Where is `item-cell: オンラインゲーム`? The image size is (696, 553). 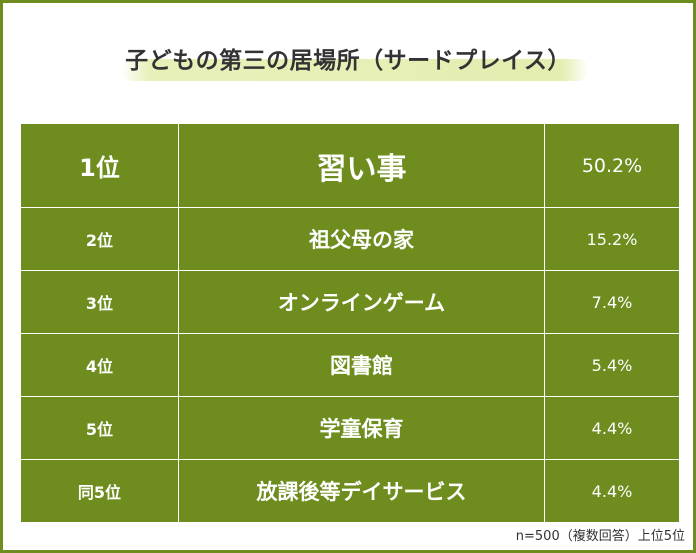 item-cell: オンラインゲーム is located at coordinates (361, 302).